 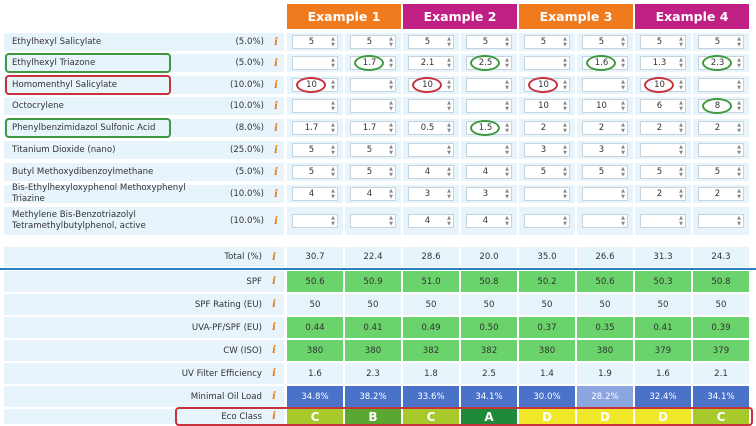 What do you see at coordinates (431, 63) in the screenshot?
I see `concentration-input: 2.1 ▲ ▼` at bounding box center [431, 63].